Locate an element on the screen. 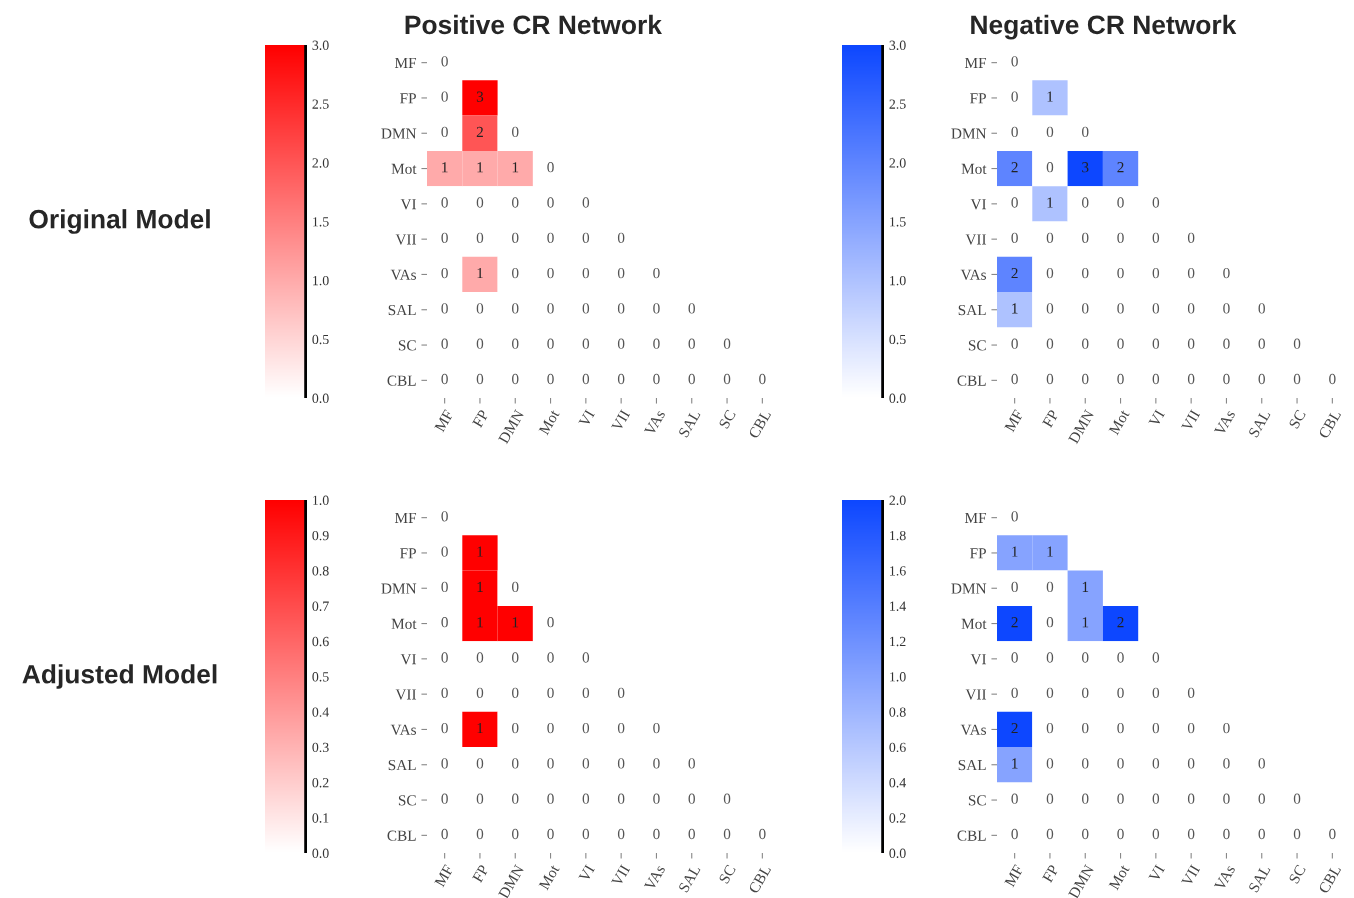 This screenshot has height=898, width=1354. y-tick-label: CBL is located at coordinates (401, 835).